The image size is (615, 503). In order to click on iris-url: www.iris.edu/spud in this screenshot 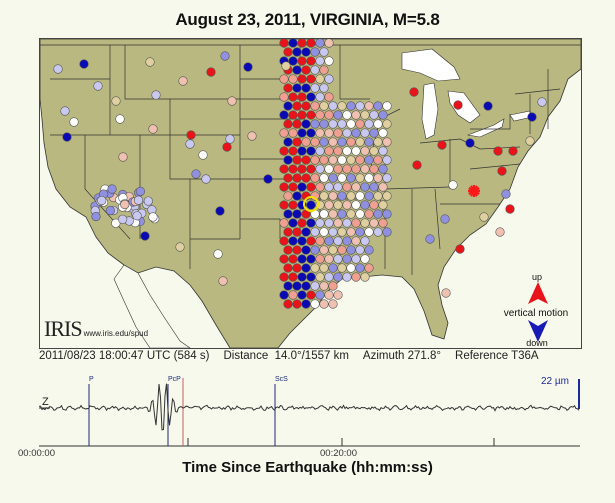, I will do `click(116, 333)`.